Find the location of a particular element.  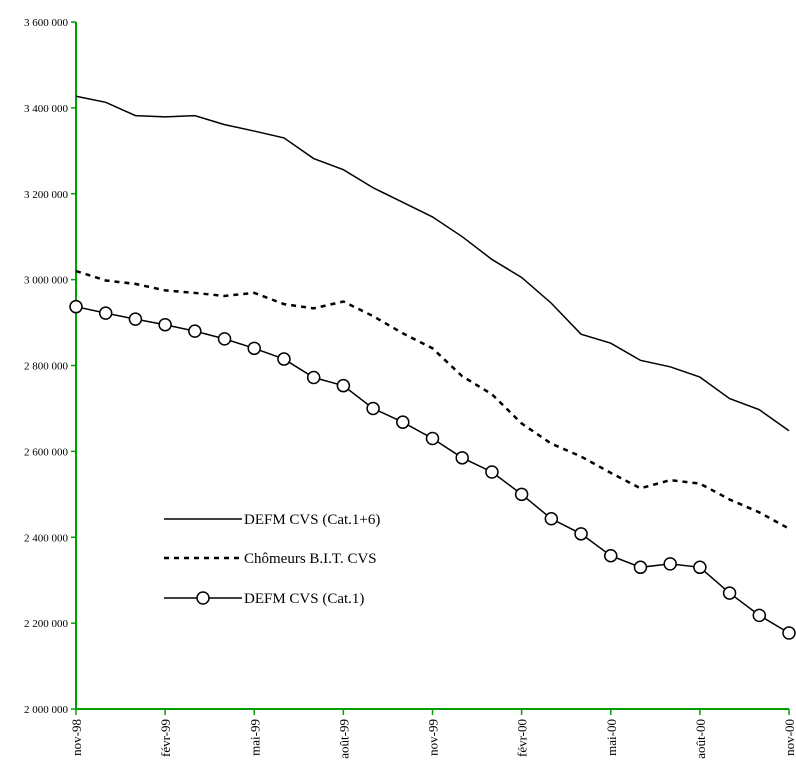

y-tick-label: 3 400 000 is located at coordinates (46, 109).